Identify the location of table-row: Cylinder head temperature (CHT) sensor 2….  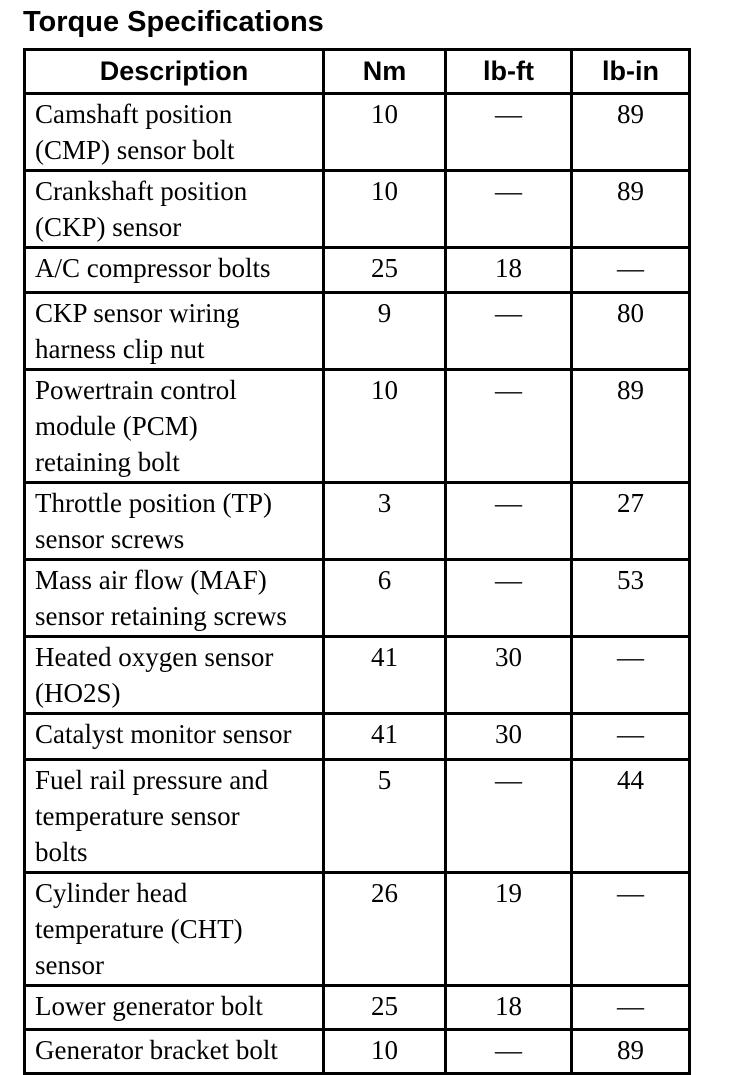
(357, 929).